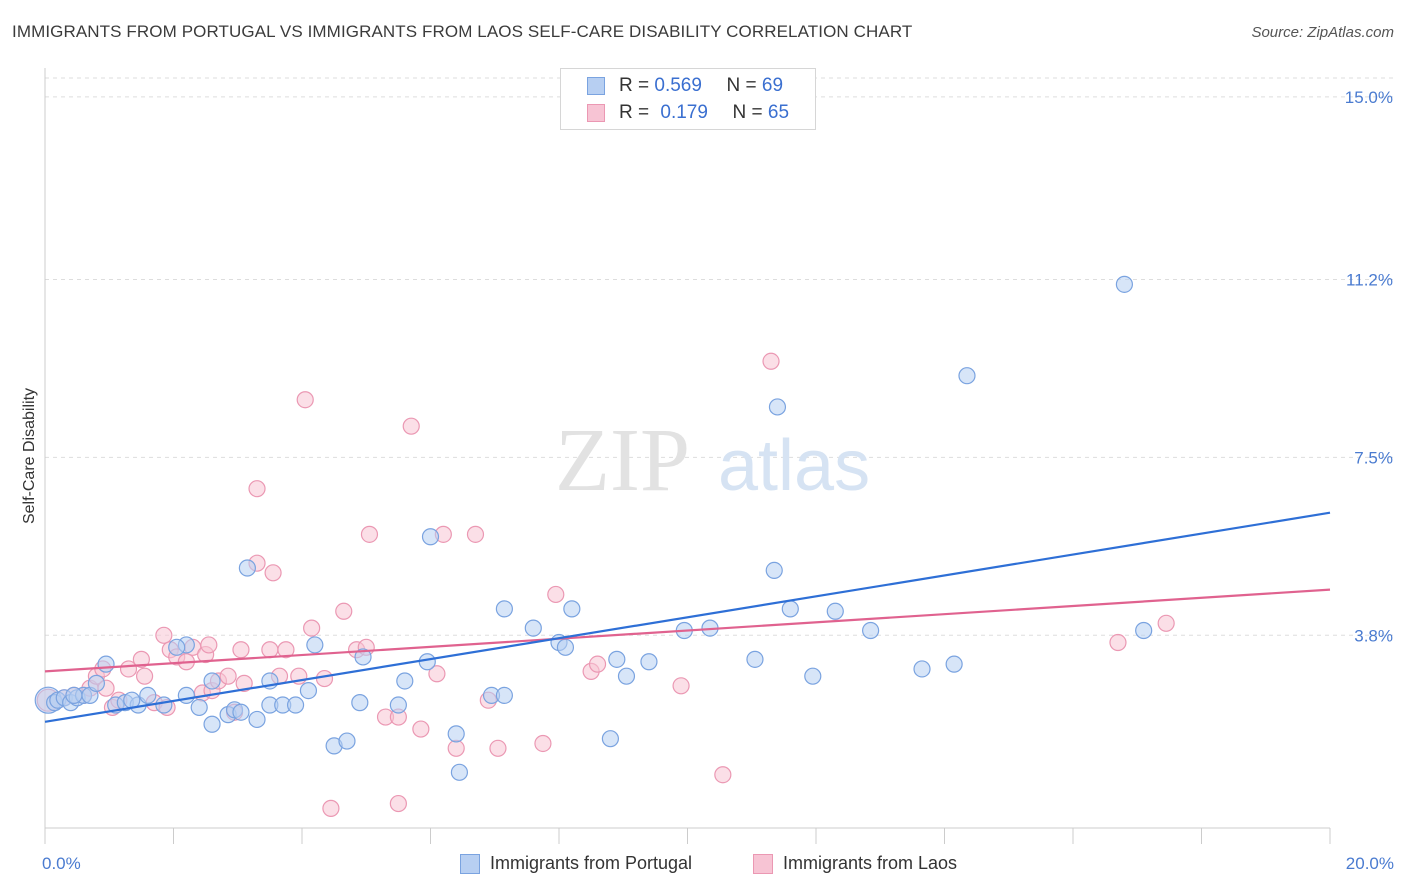 This screenshot has height=892, width=1406. I want to click on legend-portugal-stats: R = 0.569 N = 69, so click(701, 86).